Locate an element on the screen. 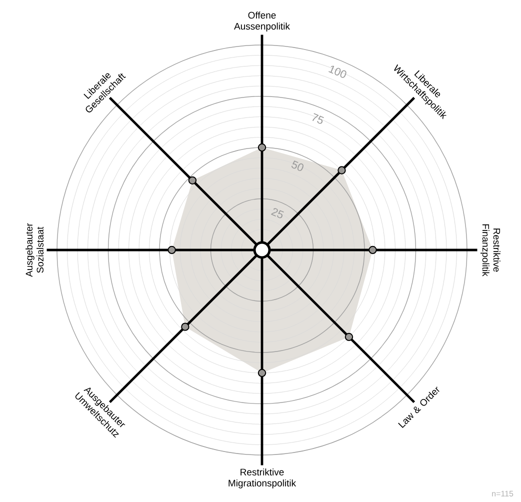 This screenshot has width=521, height=502. spoke-label: Restriktive Migrationspolitik is located at coordinates (262, 478).